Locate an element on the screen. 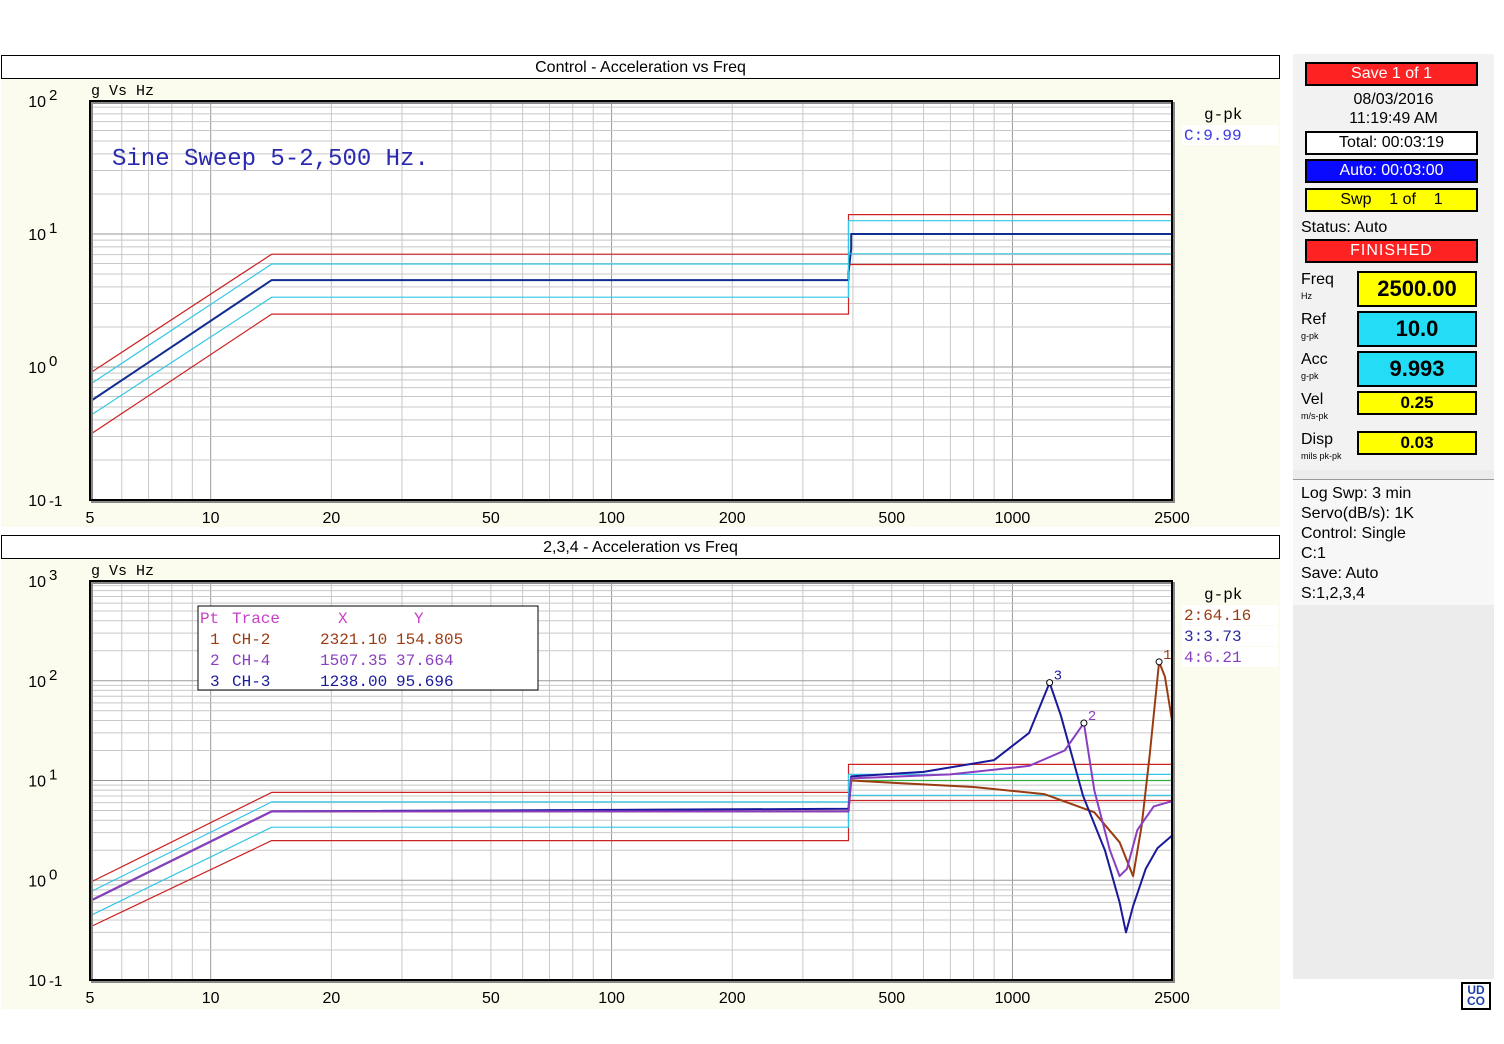 The height and width of the screenshot is (1044, 1504). save-counter: Save 1 of 1 is located at coordinates (1391, 74).